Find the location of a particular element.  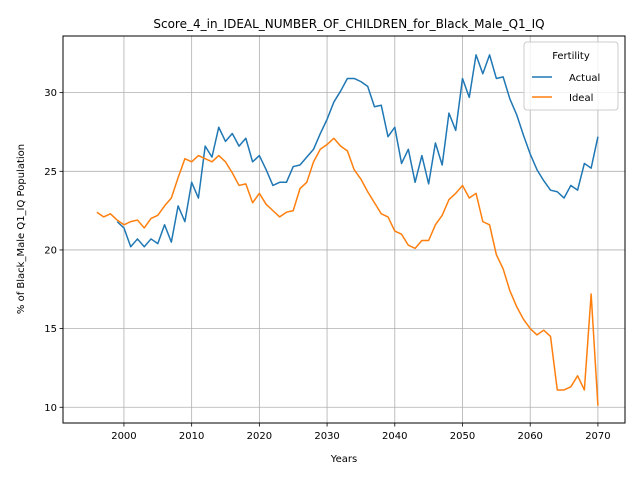

y-tick-label: 20 is located at coordinates (50, 250).